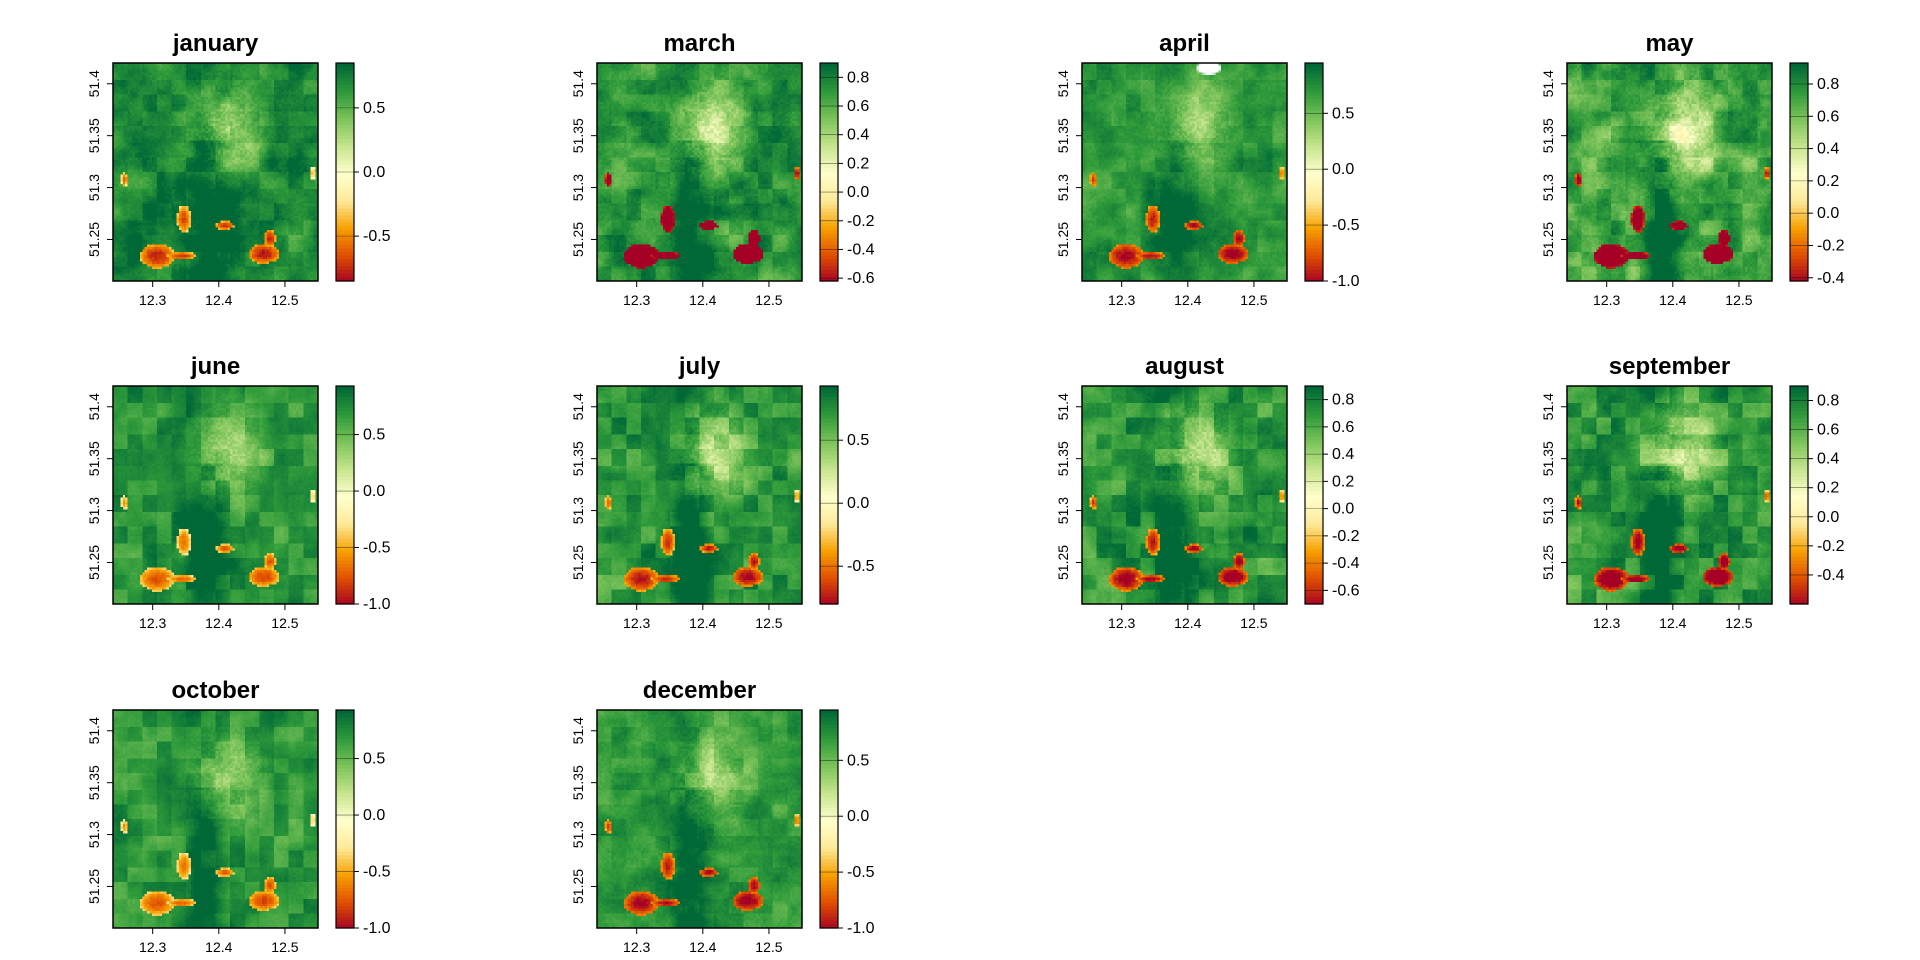  What do you see at coordinates (1346, 590) in the screenshot?
I see `colorbar-tick-label: -0.6` at bounding box center [1346, 590].